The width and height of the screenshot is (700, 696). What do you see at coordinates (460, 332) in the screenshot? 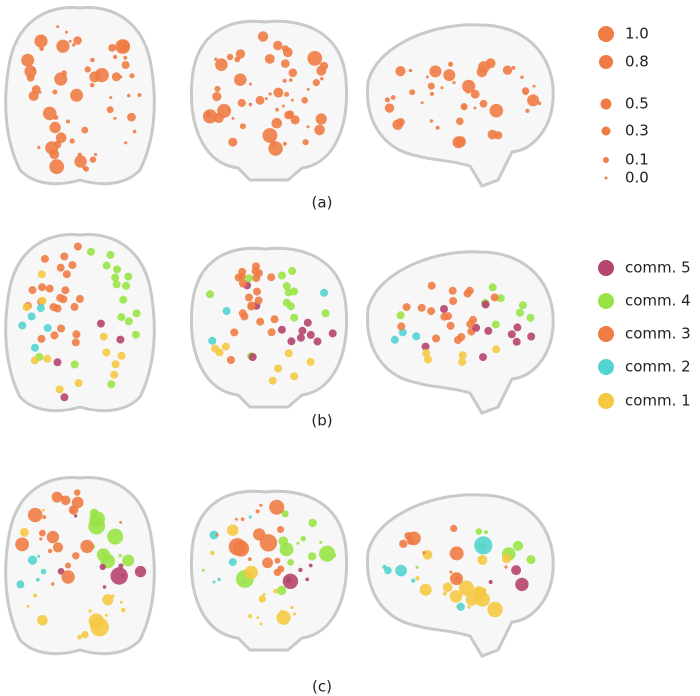
I see `brain-outline` at bounding box center [460, 332].